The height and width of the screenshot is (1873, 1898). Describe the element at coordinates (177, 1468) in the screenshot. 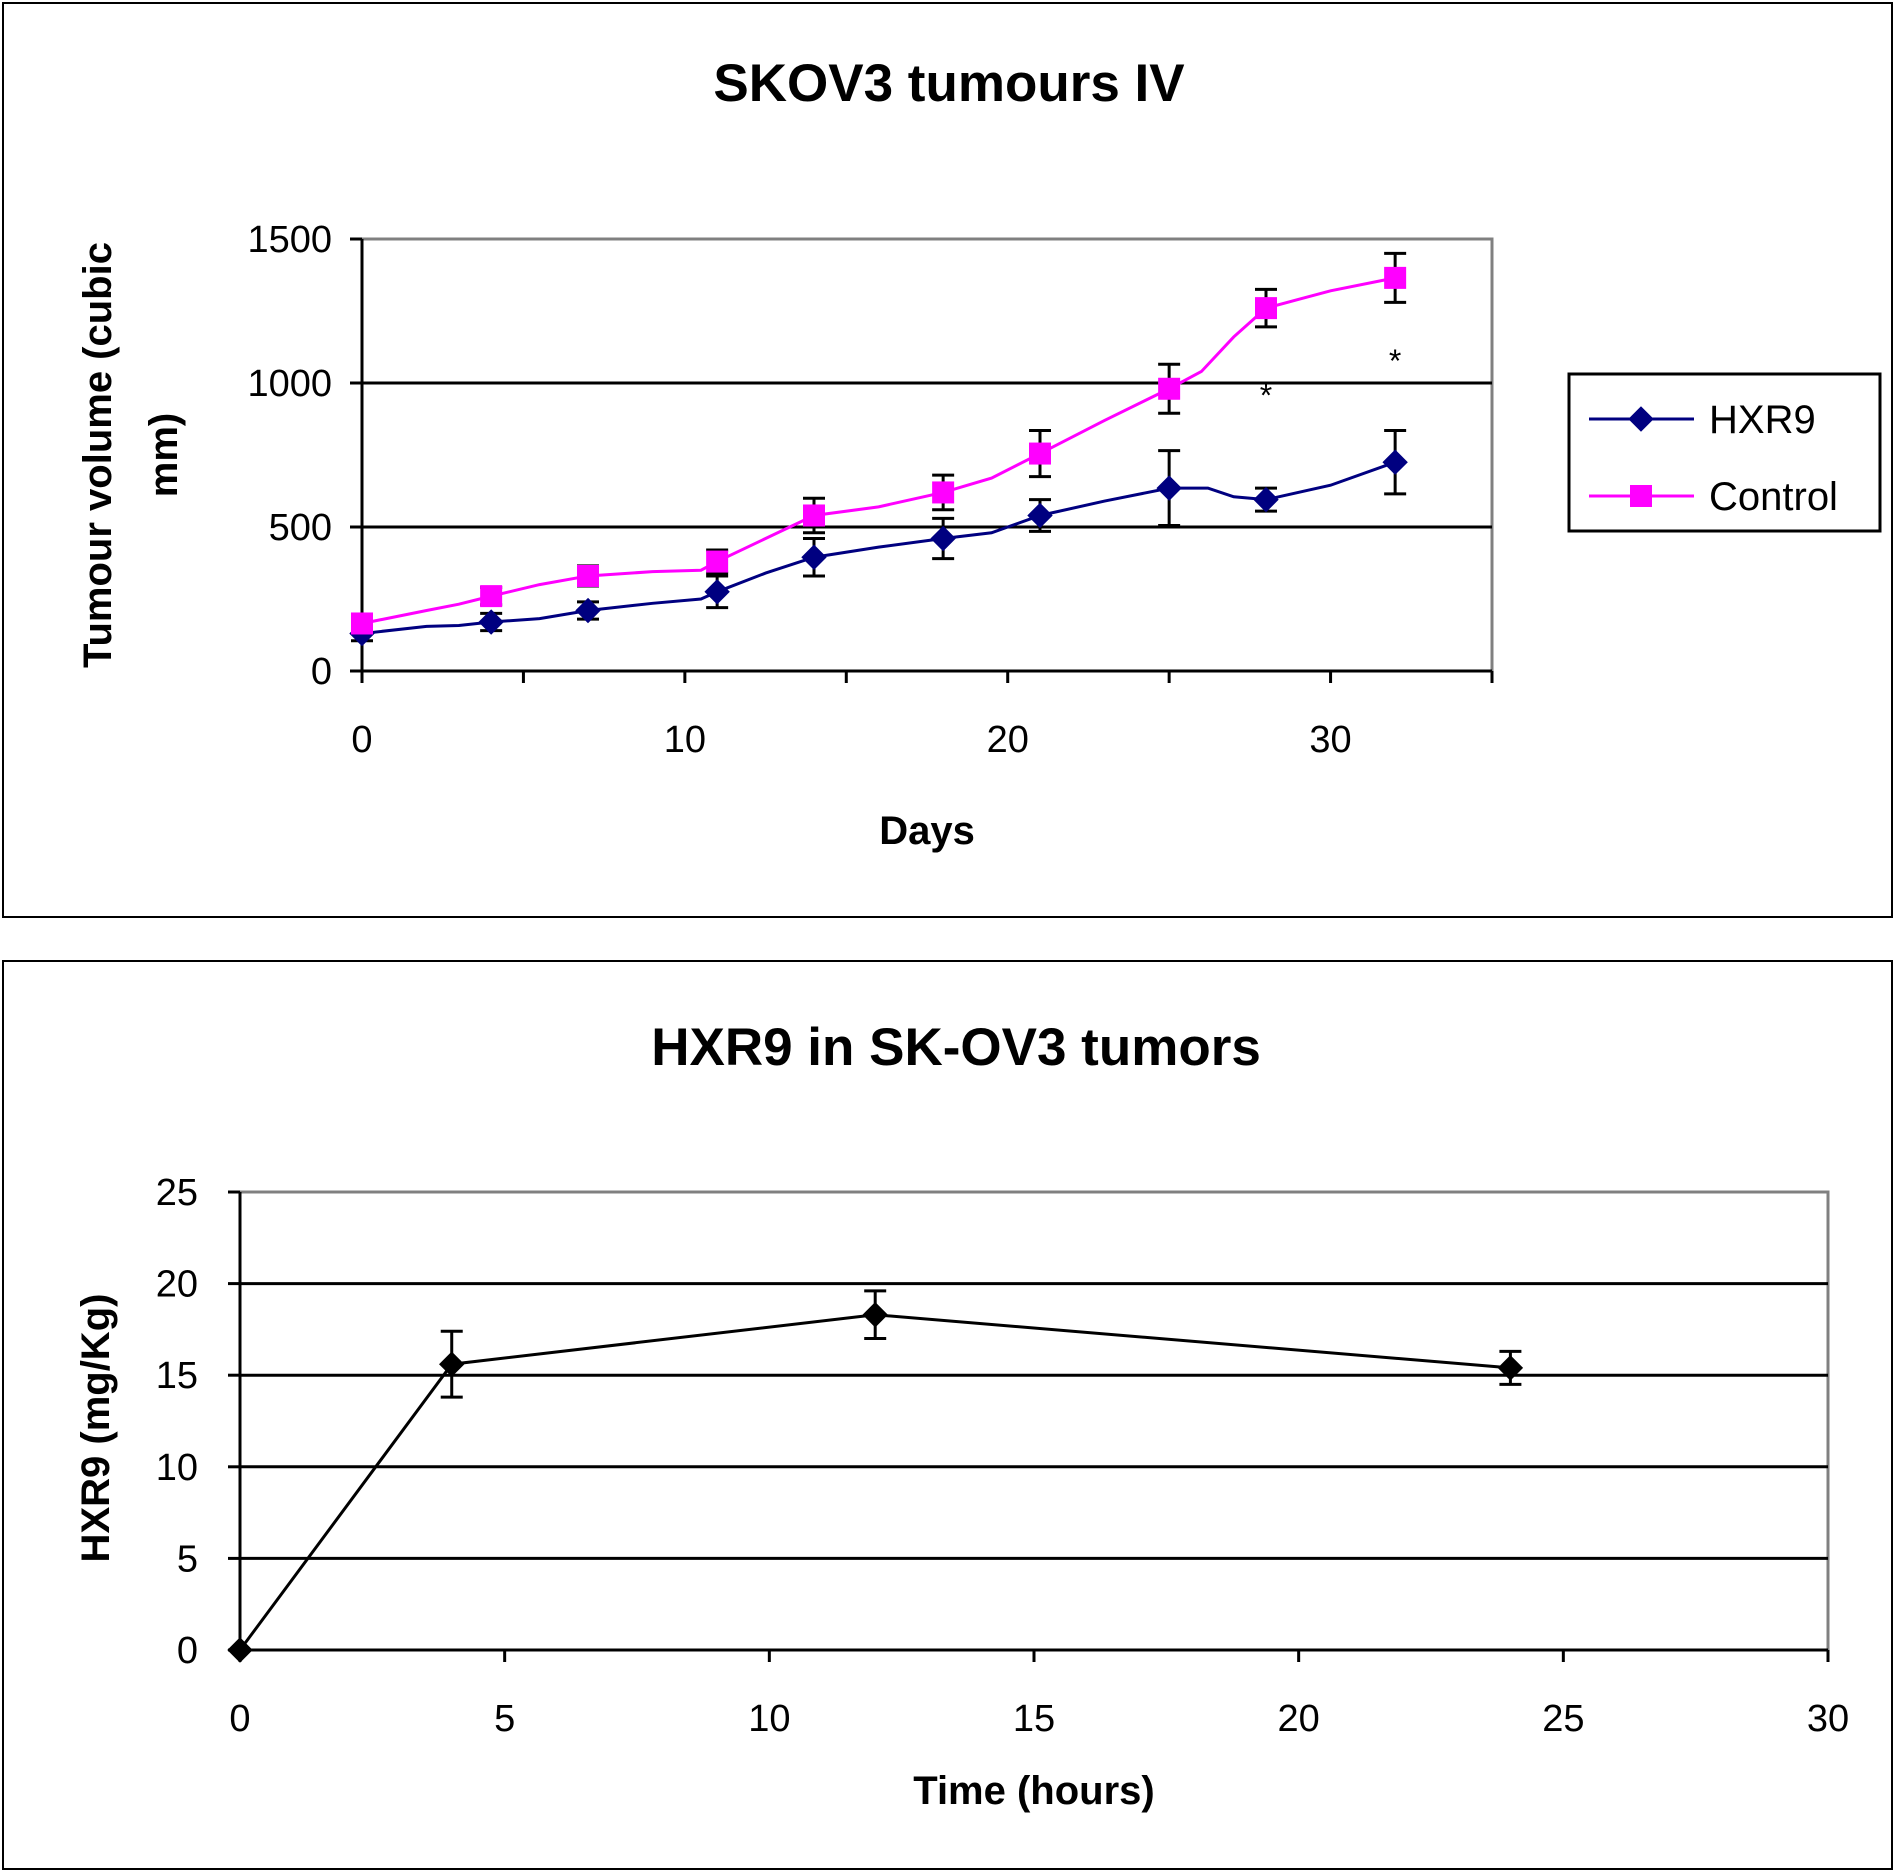

I see `y-tick-label: 10` at that location.